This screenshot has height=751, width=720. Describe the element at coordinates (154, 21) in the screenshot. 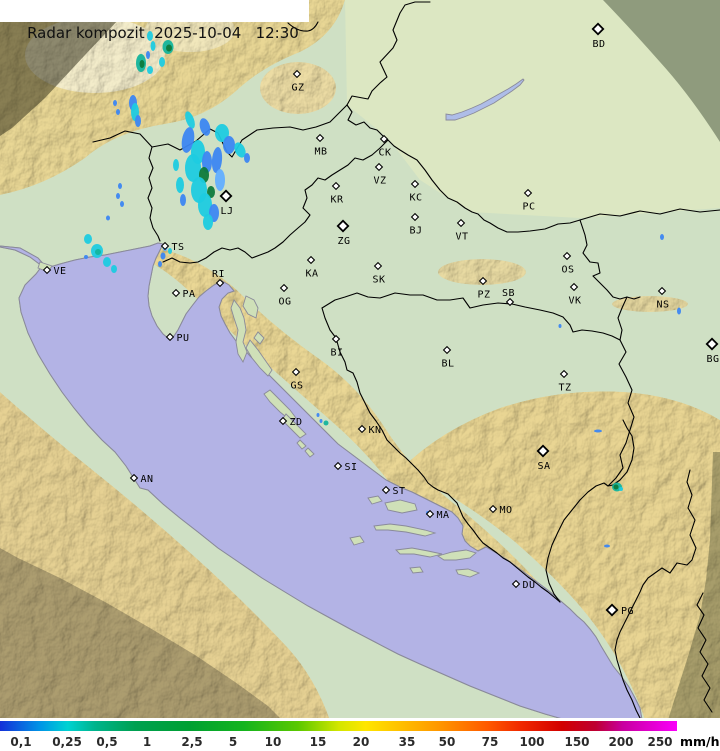

I see `title-bar: Radar kompozit 2025-10-04 12:30` at that location.